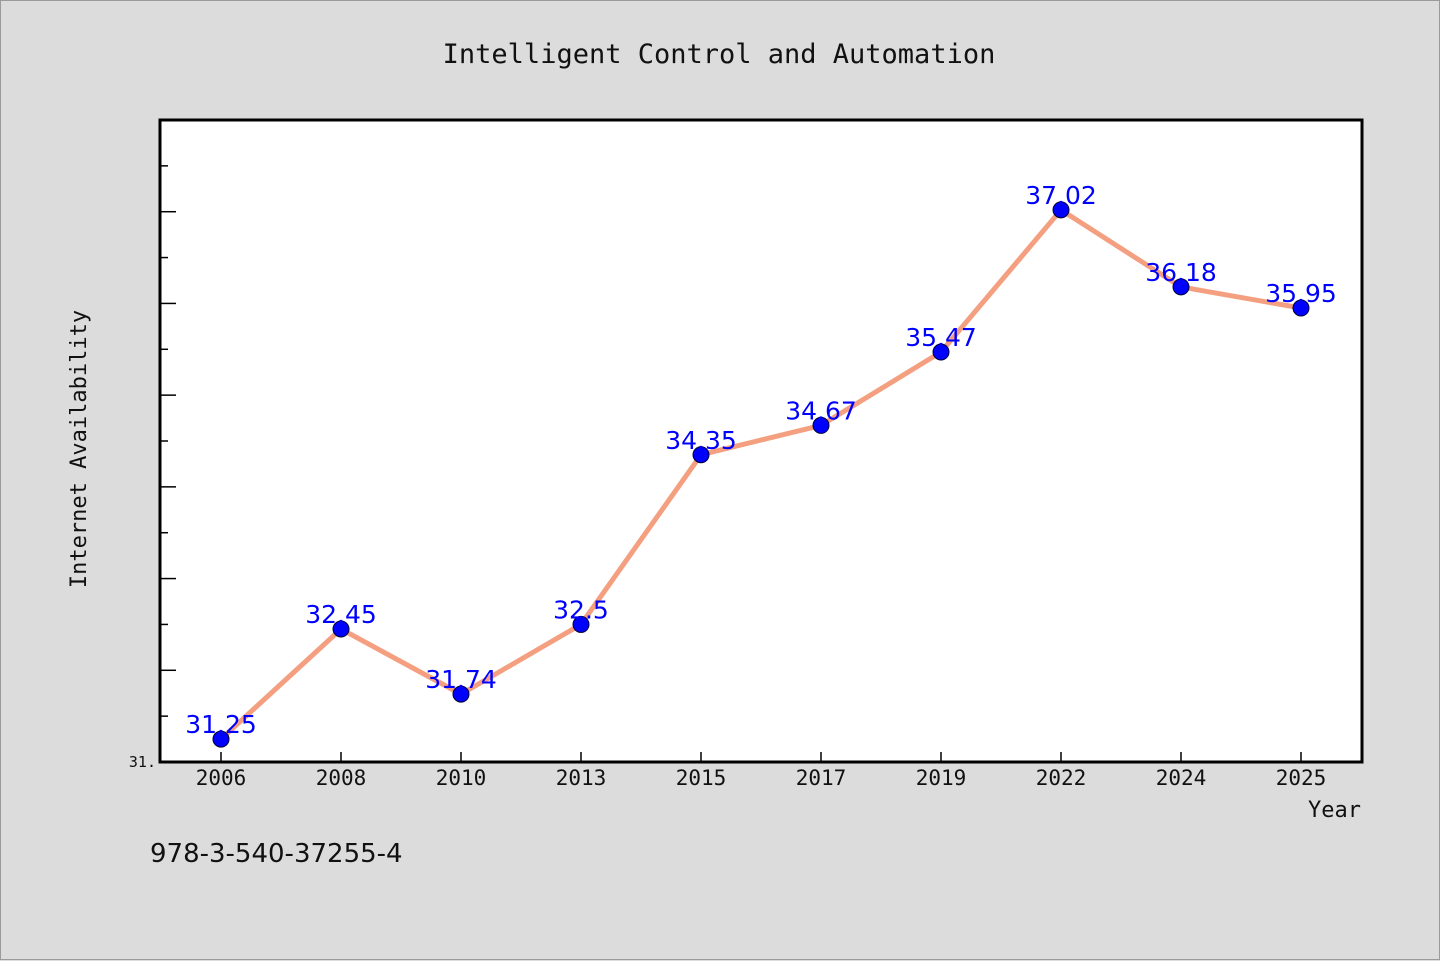 Image resolution: width=1440 pixels, height=961 pixels. I want to click on data-label: 35.95, so click(1301, 293).